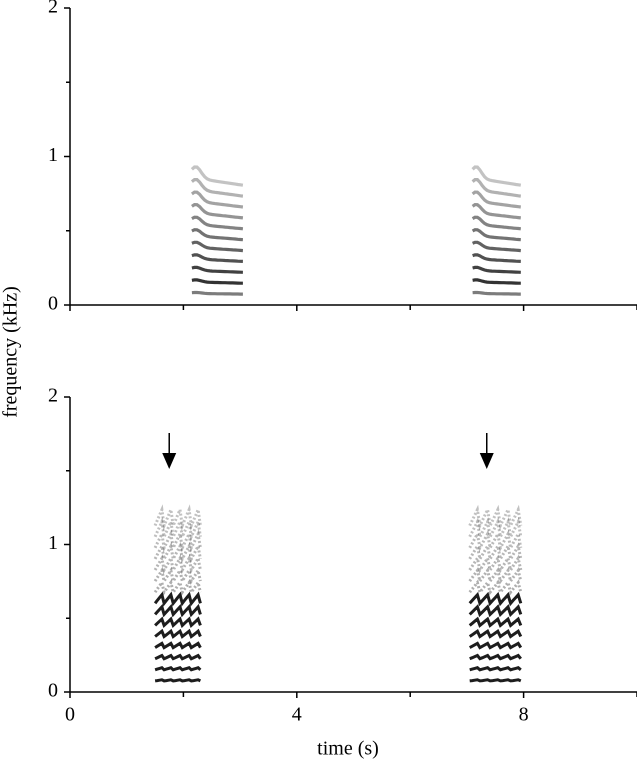  I want to click on x-axis-label: time (s), so click(348, 749).